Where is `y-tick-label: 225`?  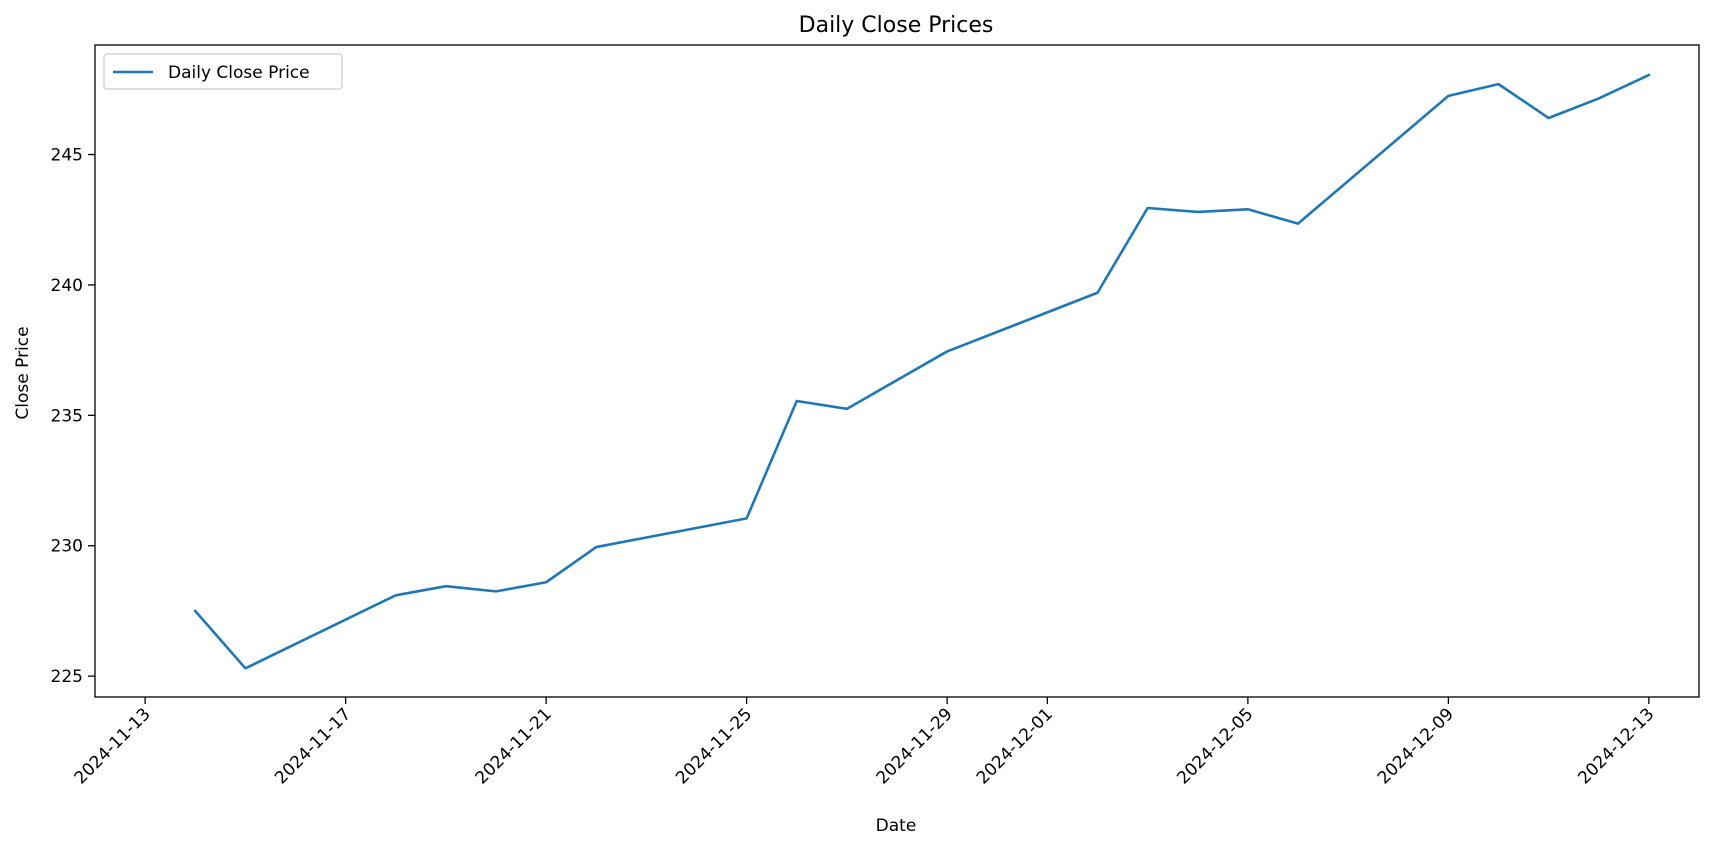 y-tick-label: 225 is located at coordinates (67, 677).